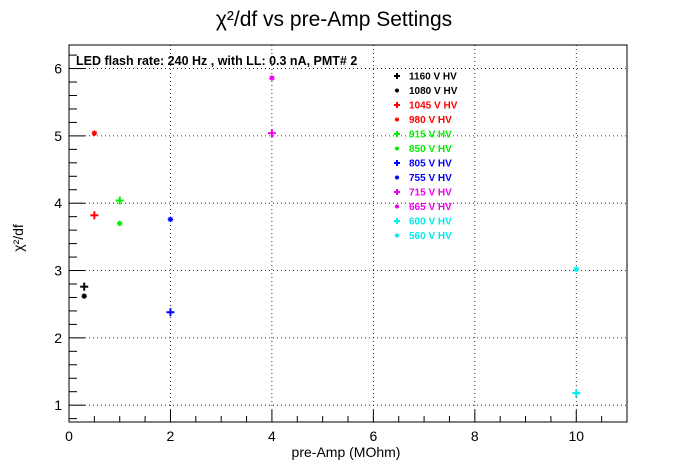  I want to click on legend-entry-label: 805 V HV, so click(430, 164).